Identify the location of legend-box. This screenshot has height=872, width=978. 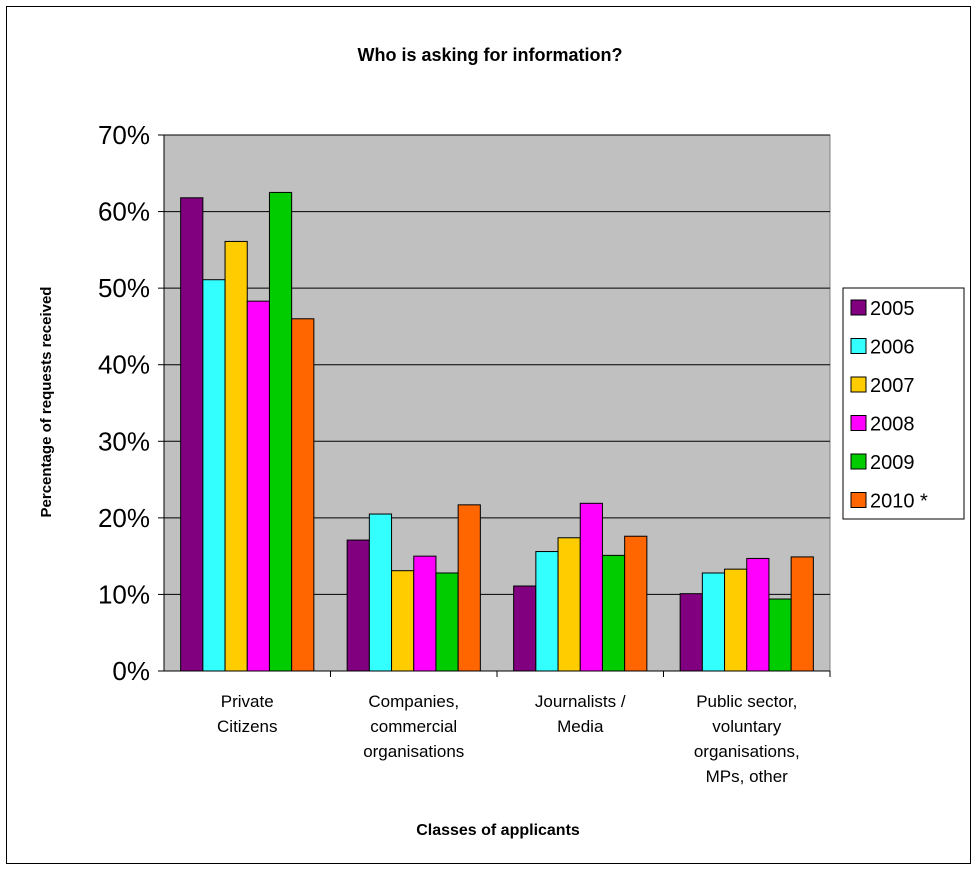
(903, 403).